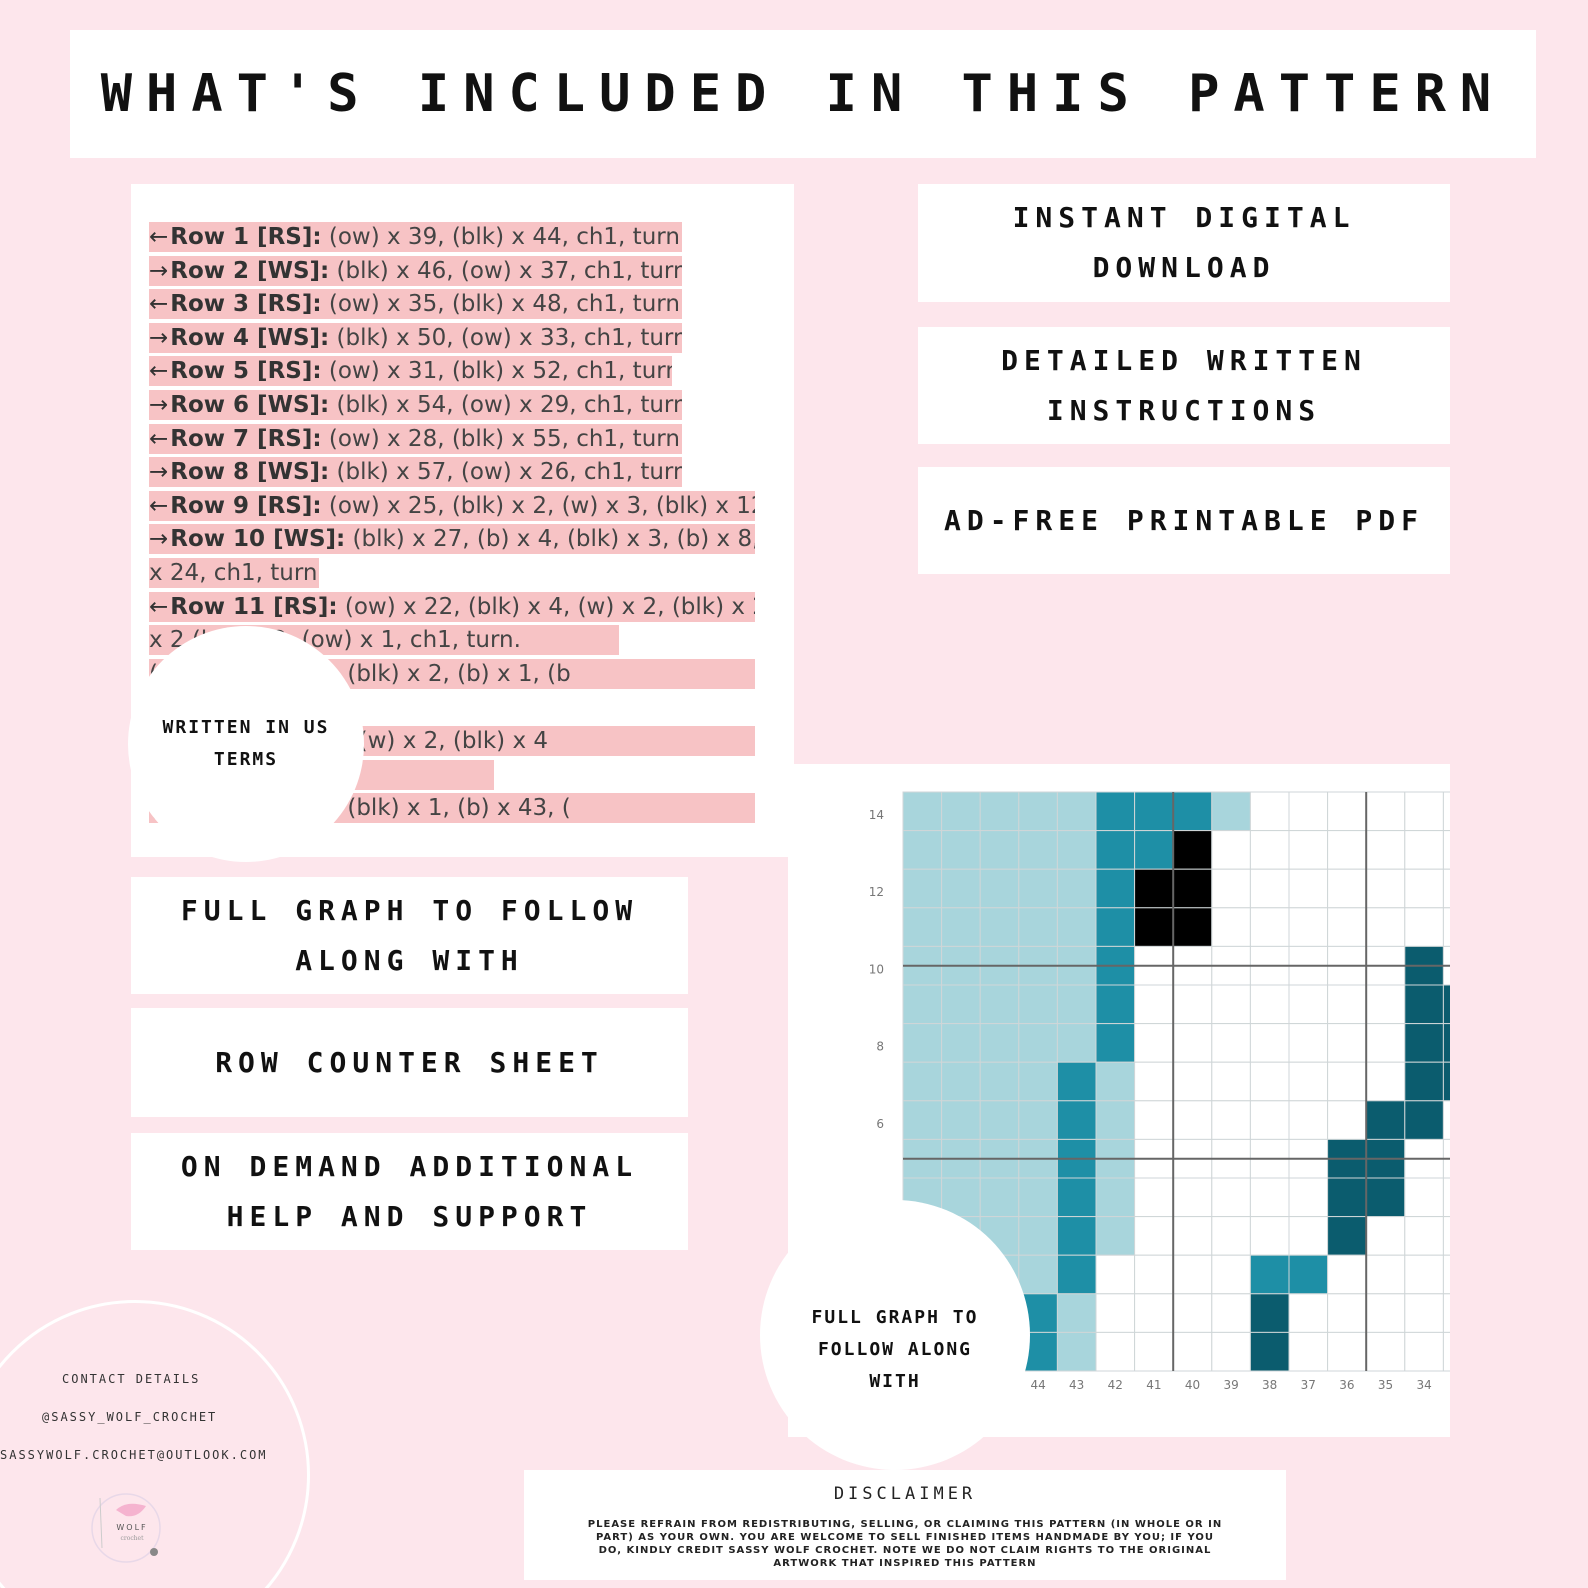 Image resolution: width=1588 pixels, height=1588 pixels. I want to click on feature-printable-pdf-label: AD-FREE PRINTABLE PDF, so click(1183, 520).